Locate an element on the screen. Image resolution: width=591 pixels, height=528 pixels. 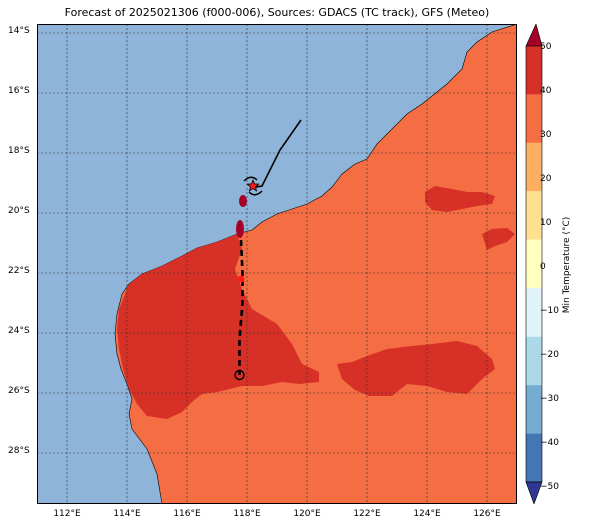
colorbar-tick: 20 is located at coordinates (546, 179).